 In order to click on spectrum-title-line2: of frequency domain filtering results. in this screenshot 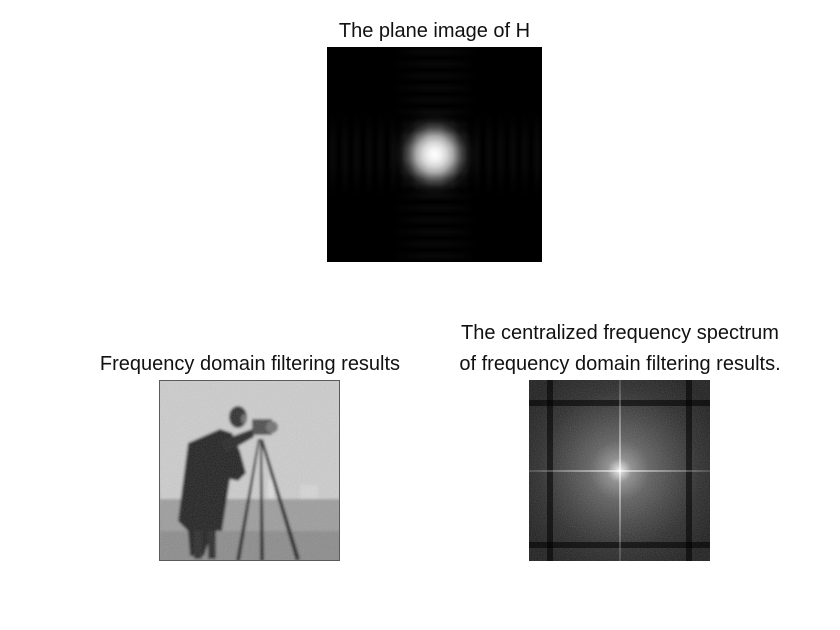, I will do `click(620, 364)`.